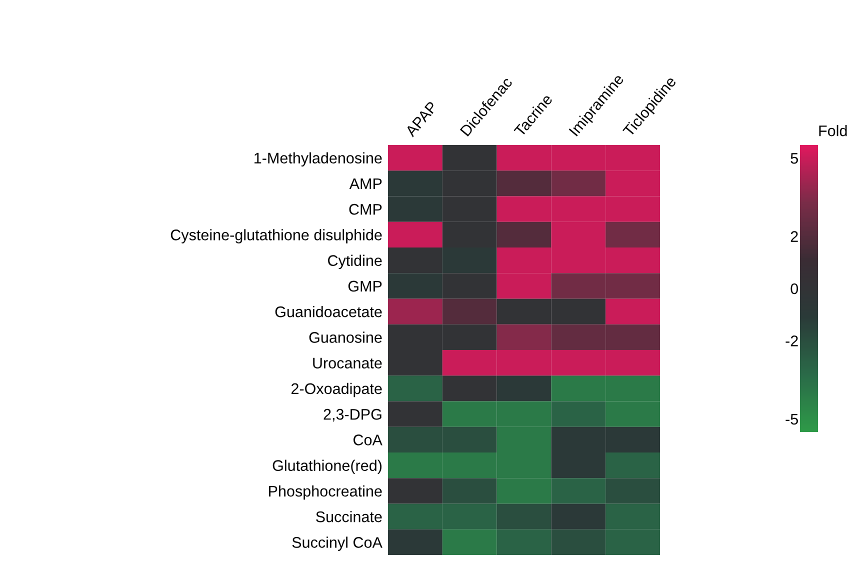 This screenshot has height=561, width=866. I want to click on y-tick-label: Glutathione(red), so click(327, 467).